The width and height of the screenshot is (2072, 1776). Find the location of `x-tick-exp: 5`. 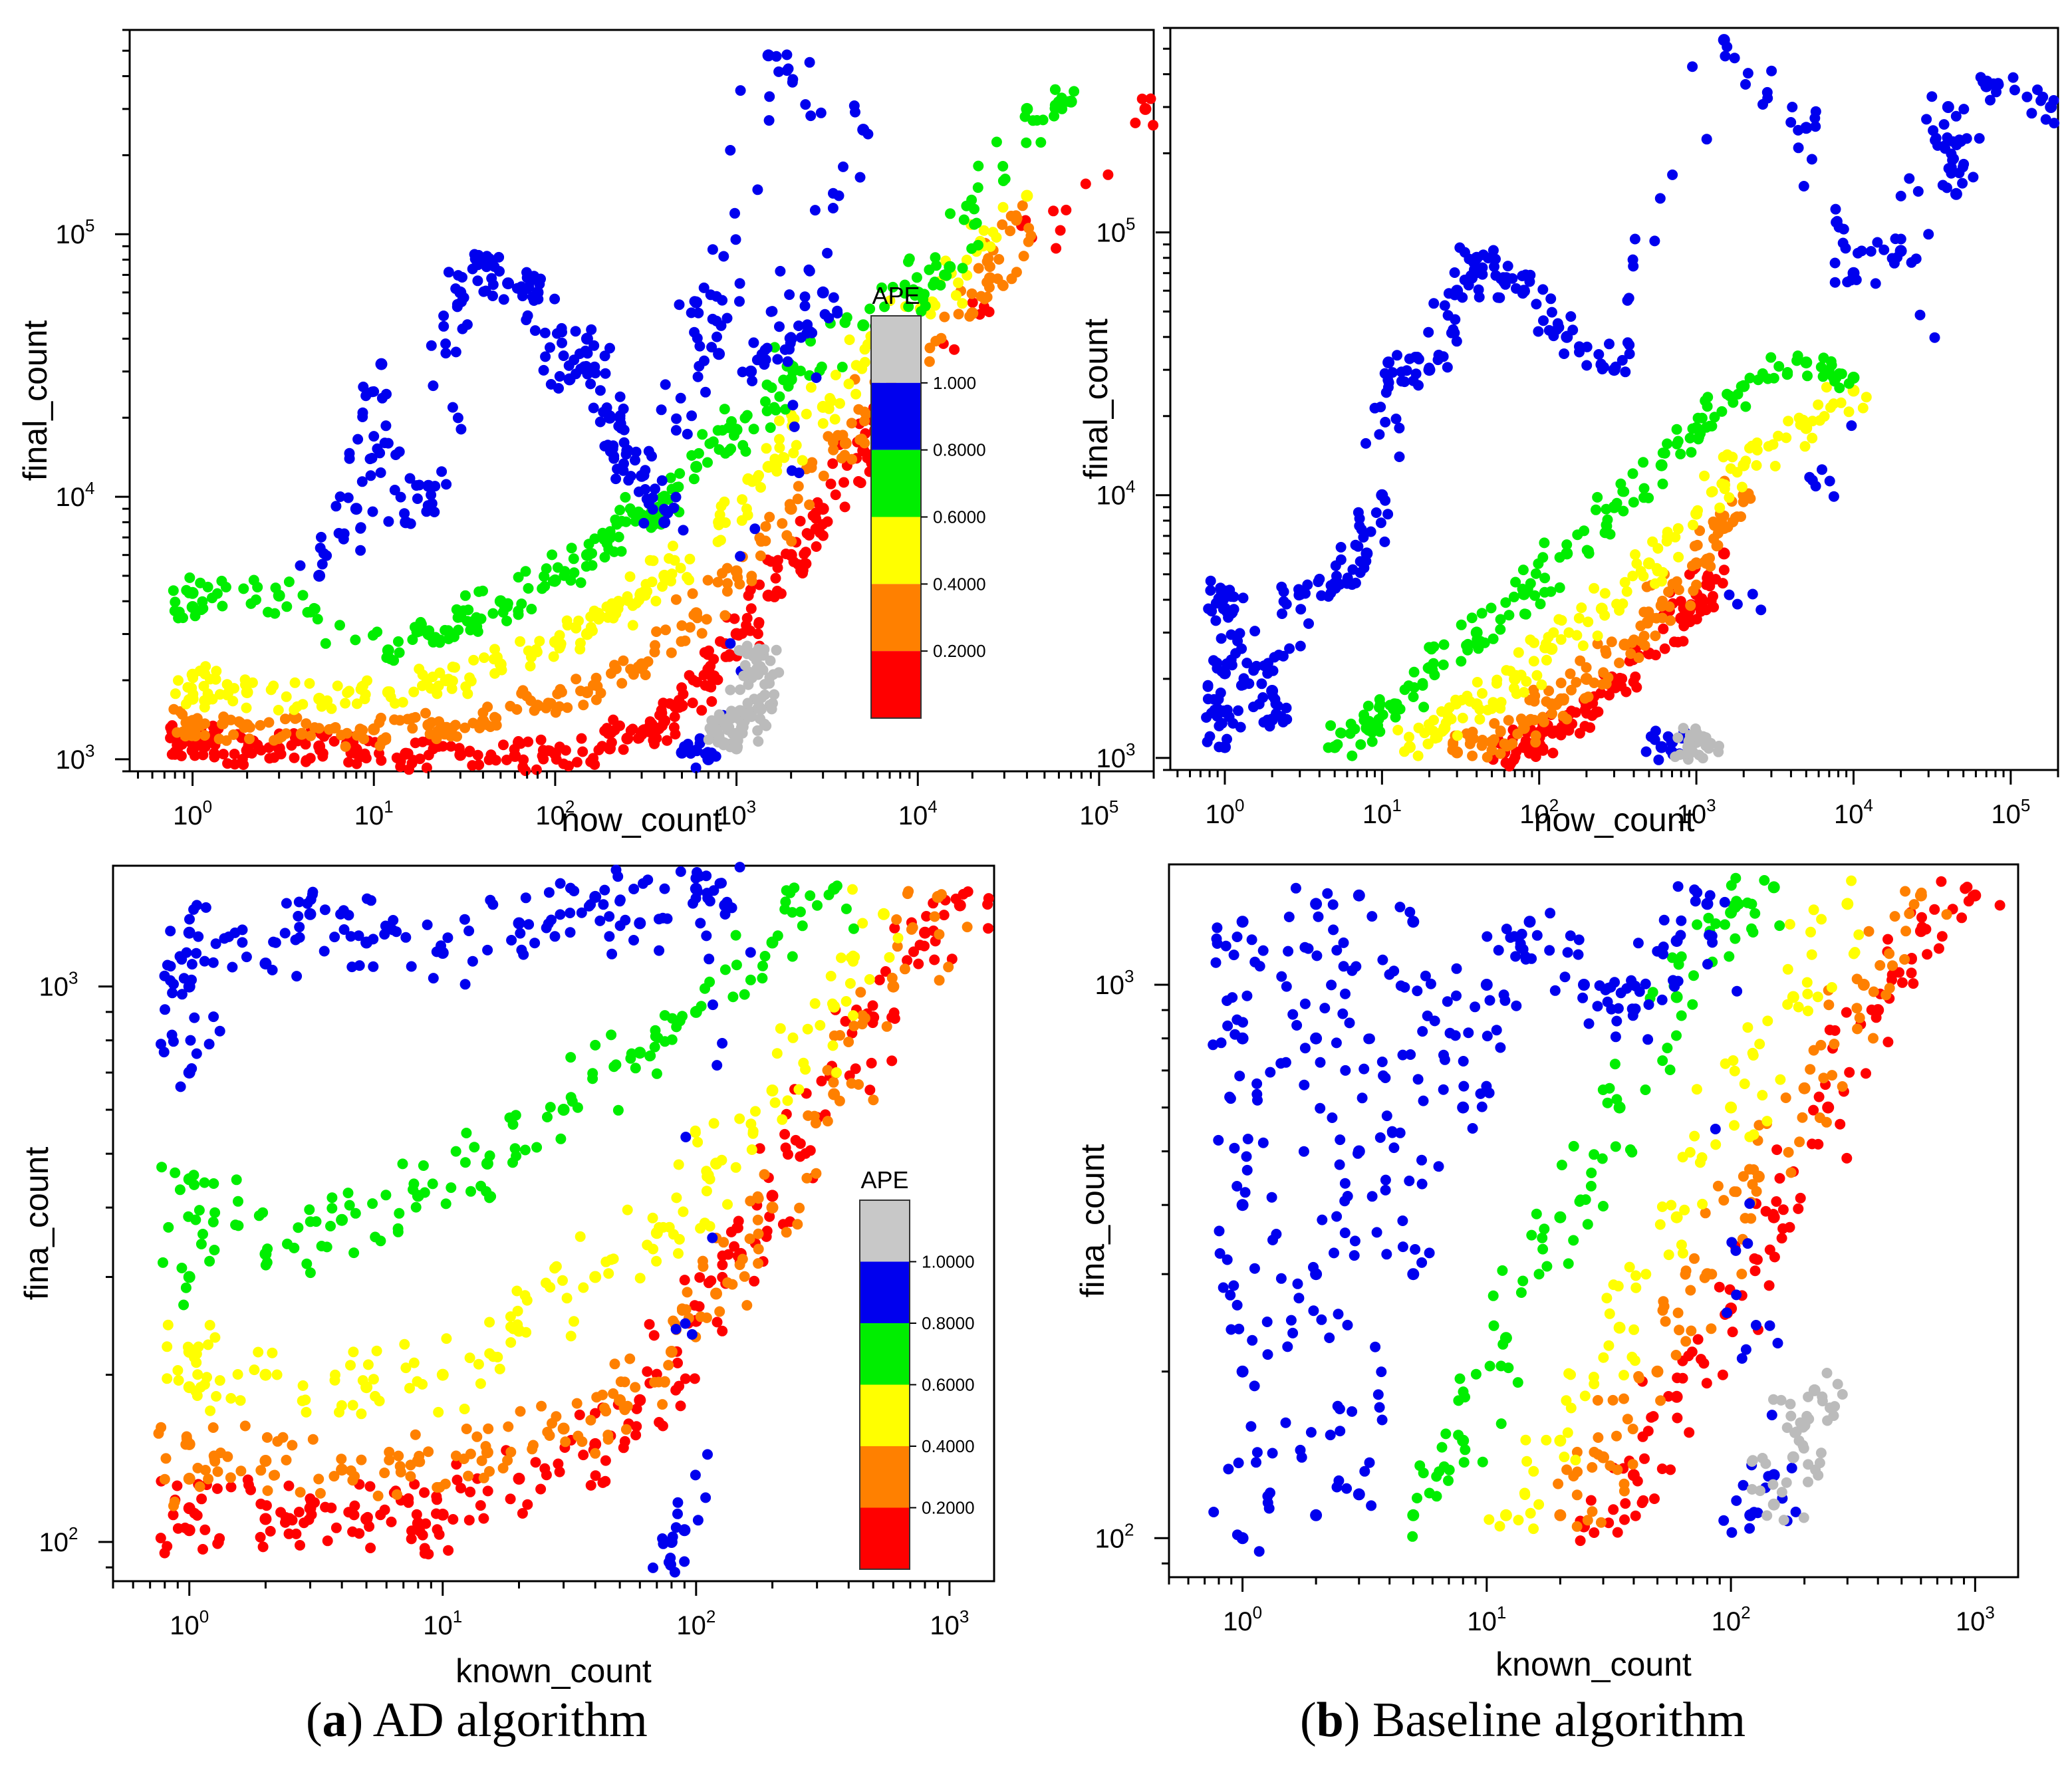

x-tick-exp: 5 is located at coordinates (2025, 805).